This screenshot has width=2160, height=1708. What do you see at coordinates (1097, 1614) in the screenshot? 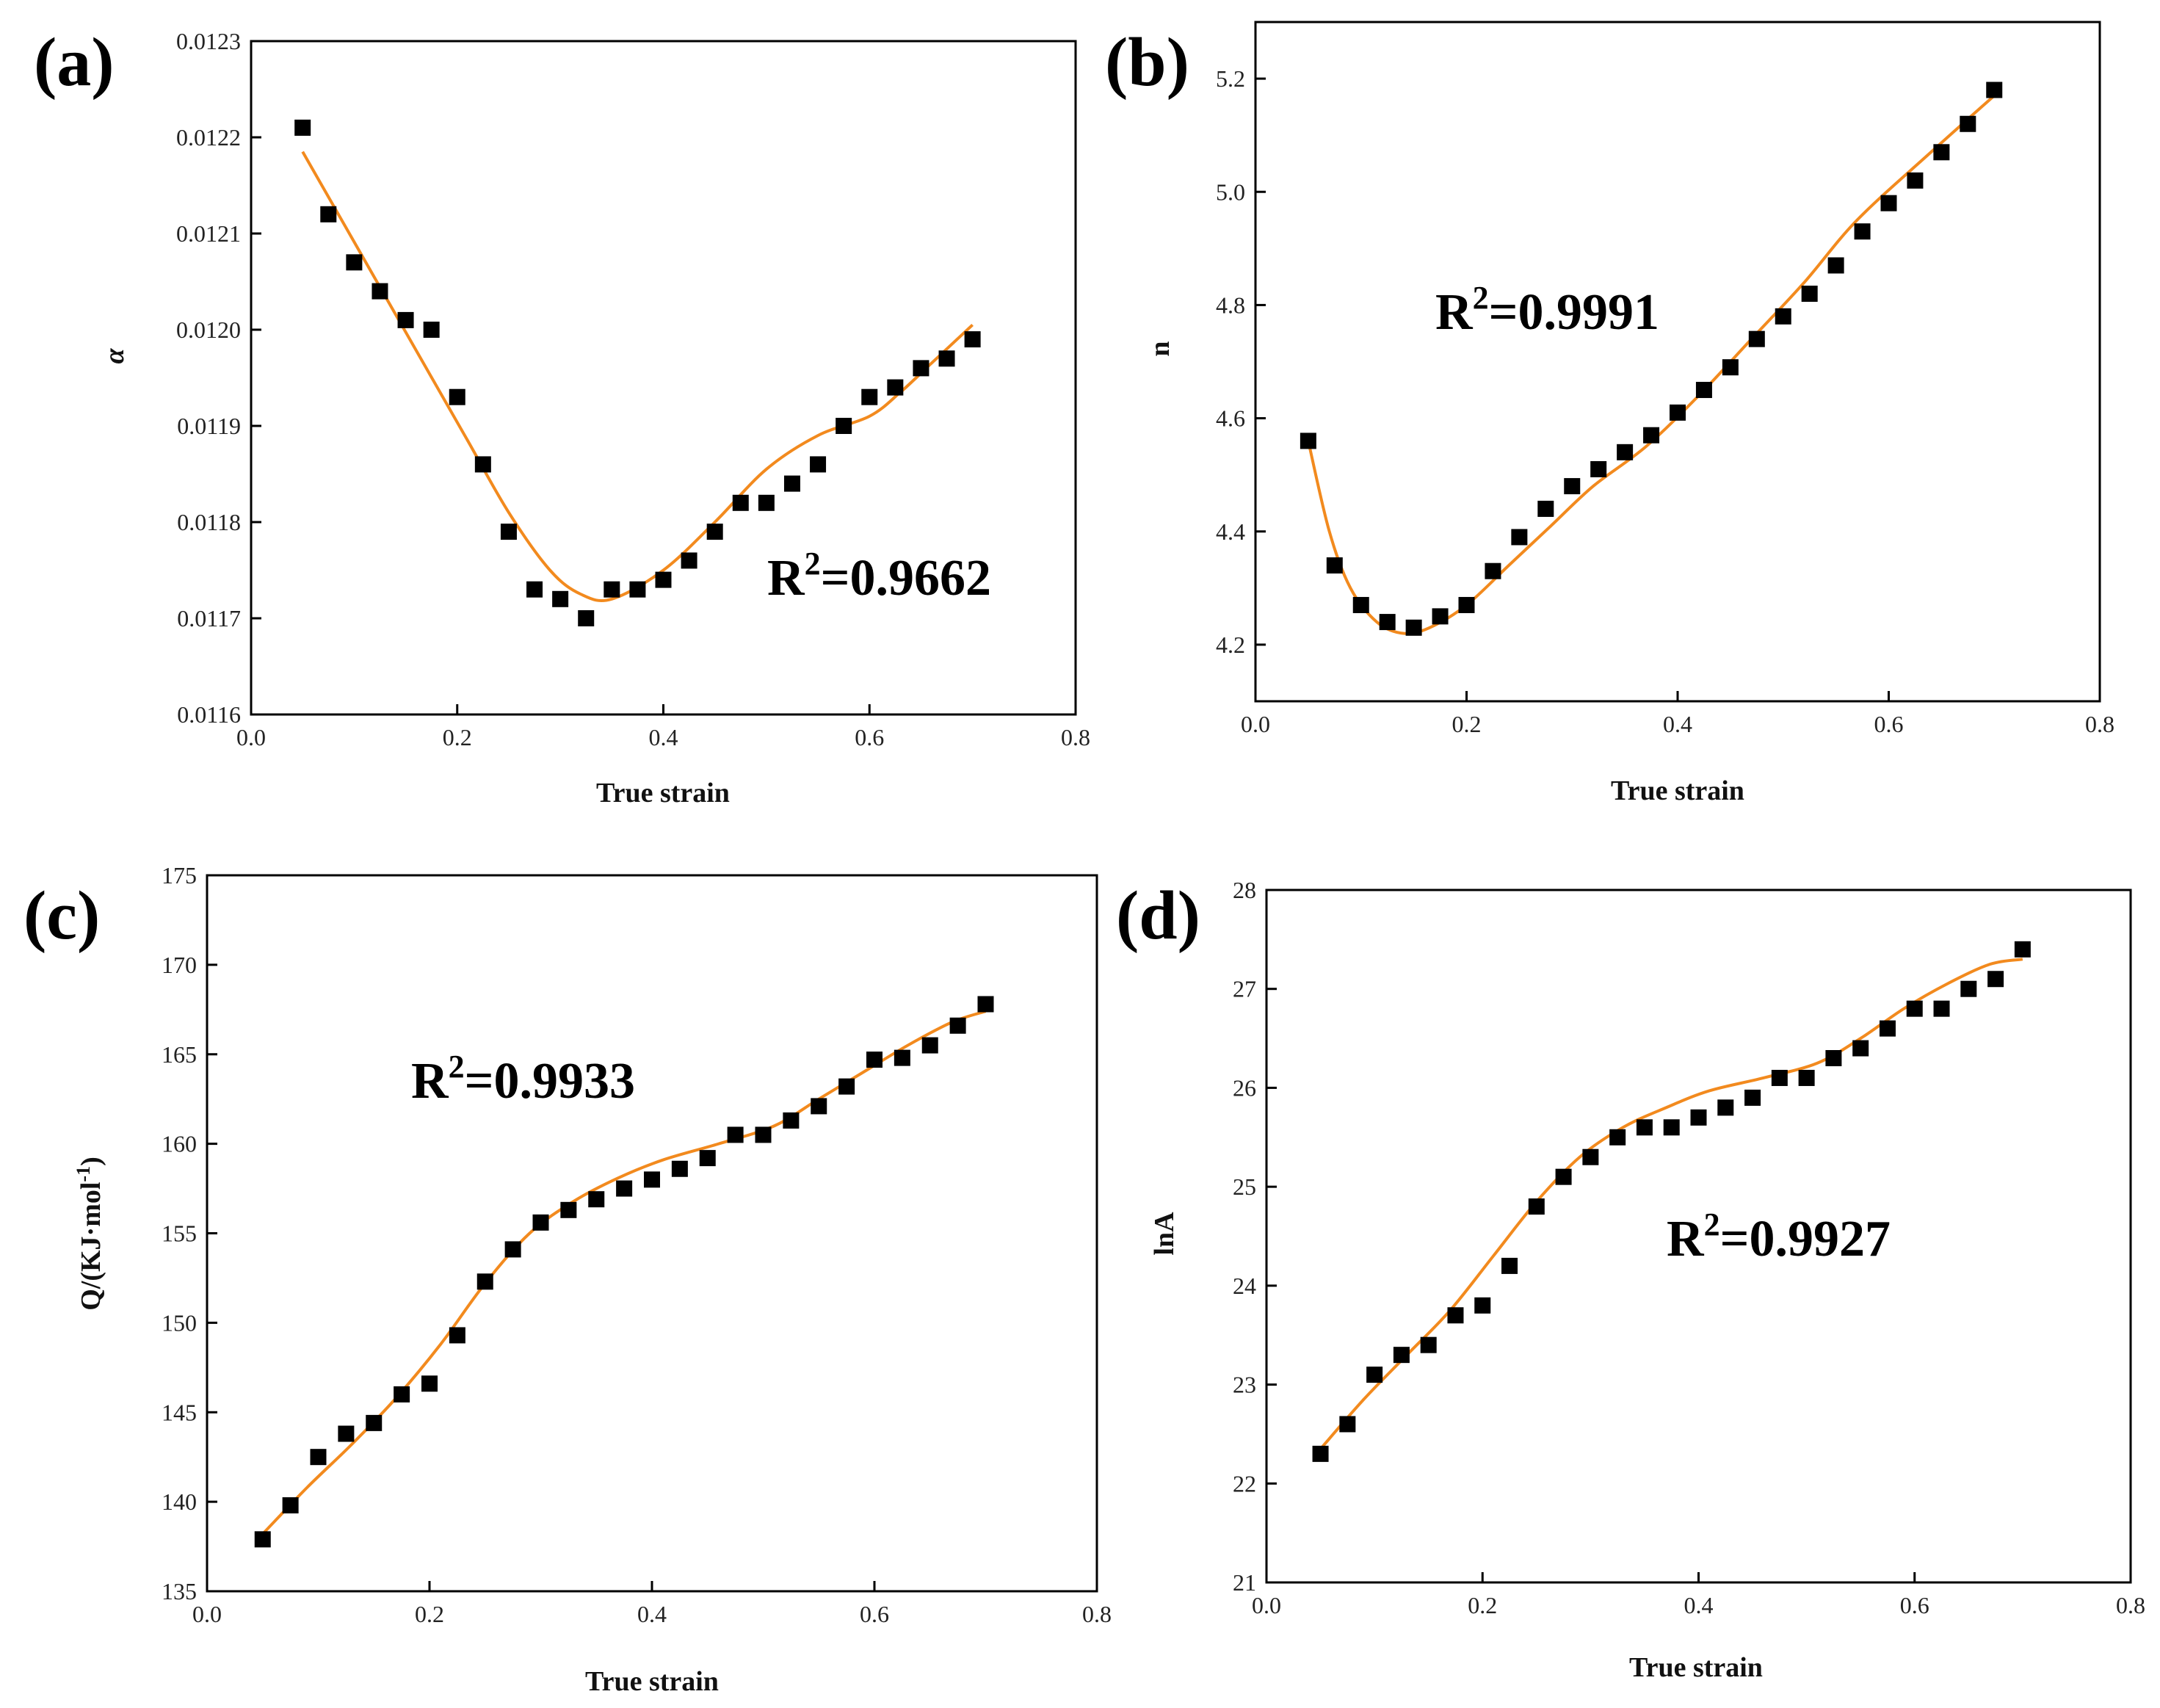
I see `x-tick-label-c-4: 0.8` at bounding box center [1097, 1614].